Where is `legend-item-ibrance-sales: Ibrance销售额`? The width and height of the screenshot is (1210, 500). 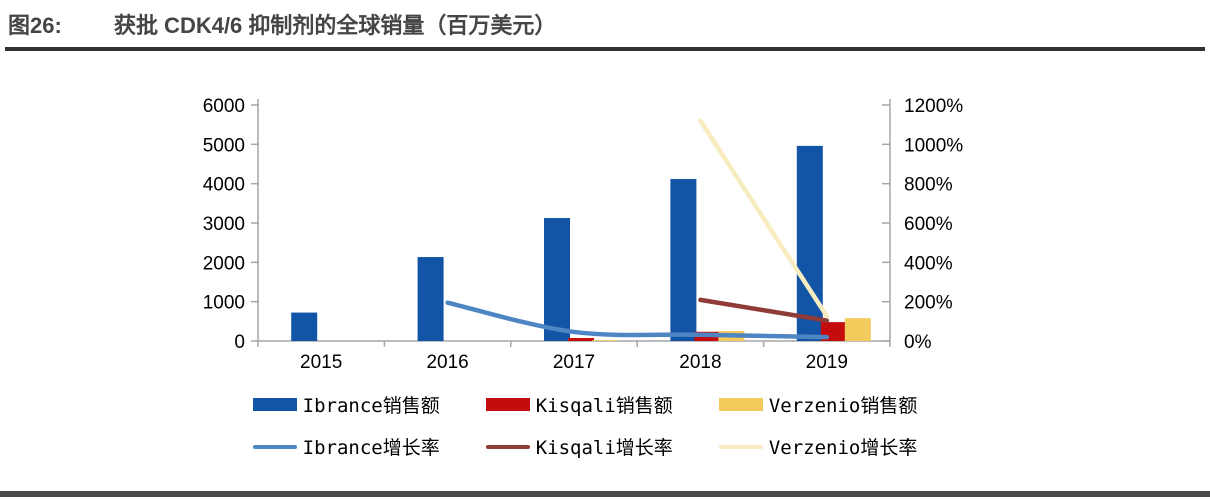 legend-item-ibrance-sales: Ibrance销售额 is located at coordinates (346, 404).